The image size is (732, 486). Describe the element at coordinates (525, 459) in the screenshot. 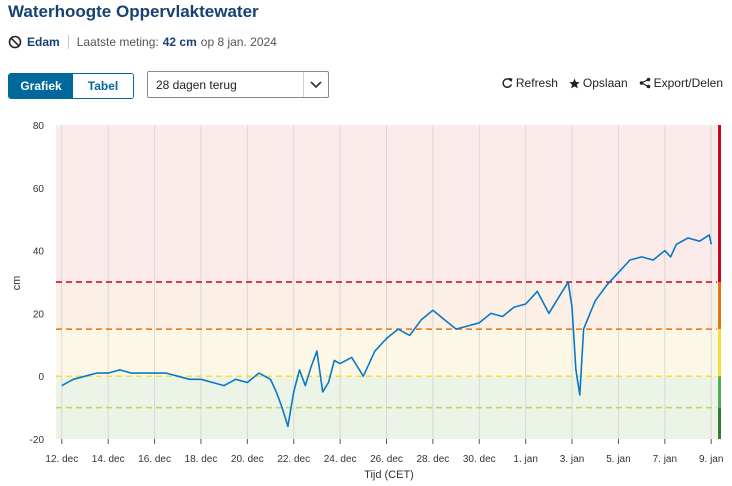

I see `x-tick-label: 1. jan` at that location.